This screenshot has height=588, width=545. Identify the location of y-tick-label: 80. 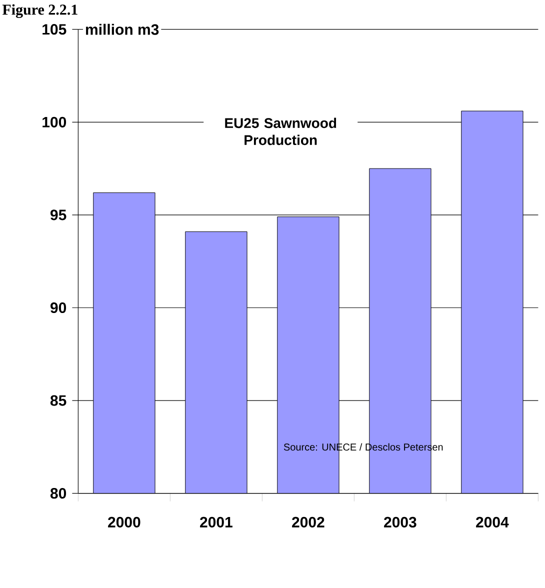
(58, 493).